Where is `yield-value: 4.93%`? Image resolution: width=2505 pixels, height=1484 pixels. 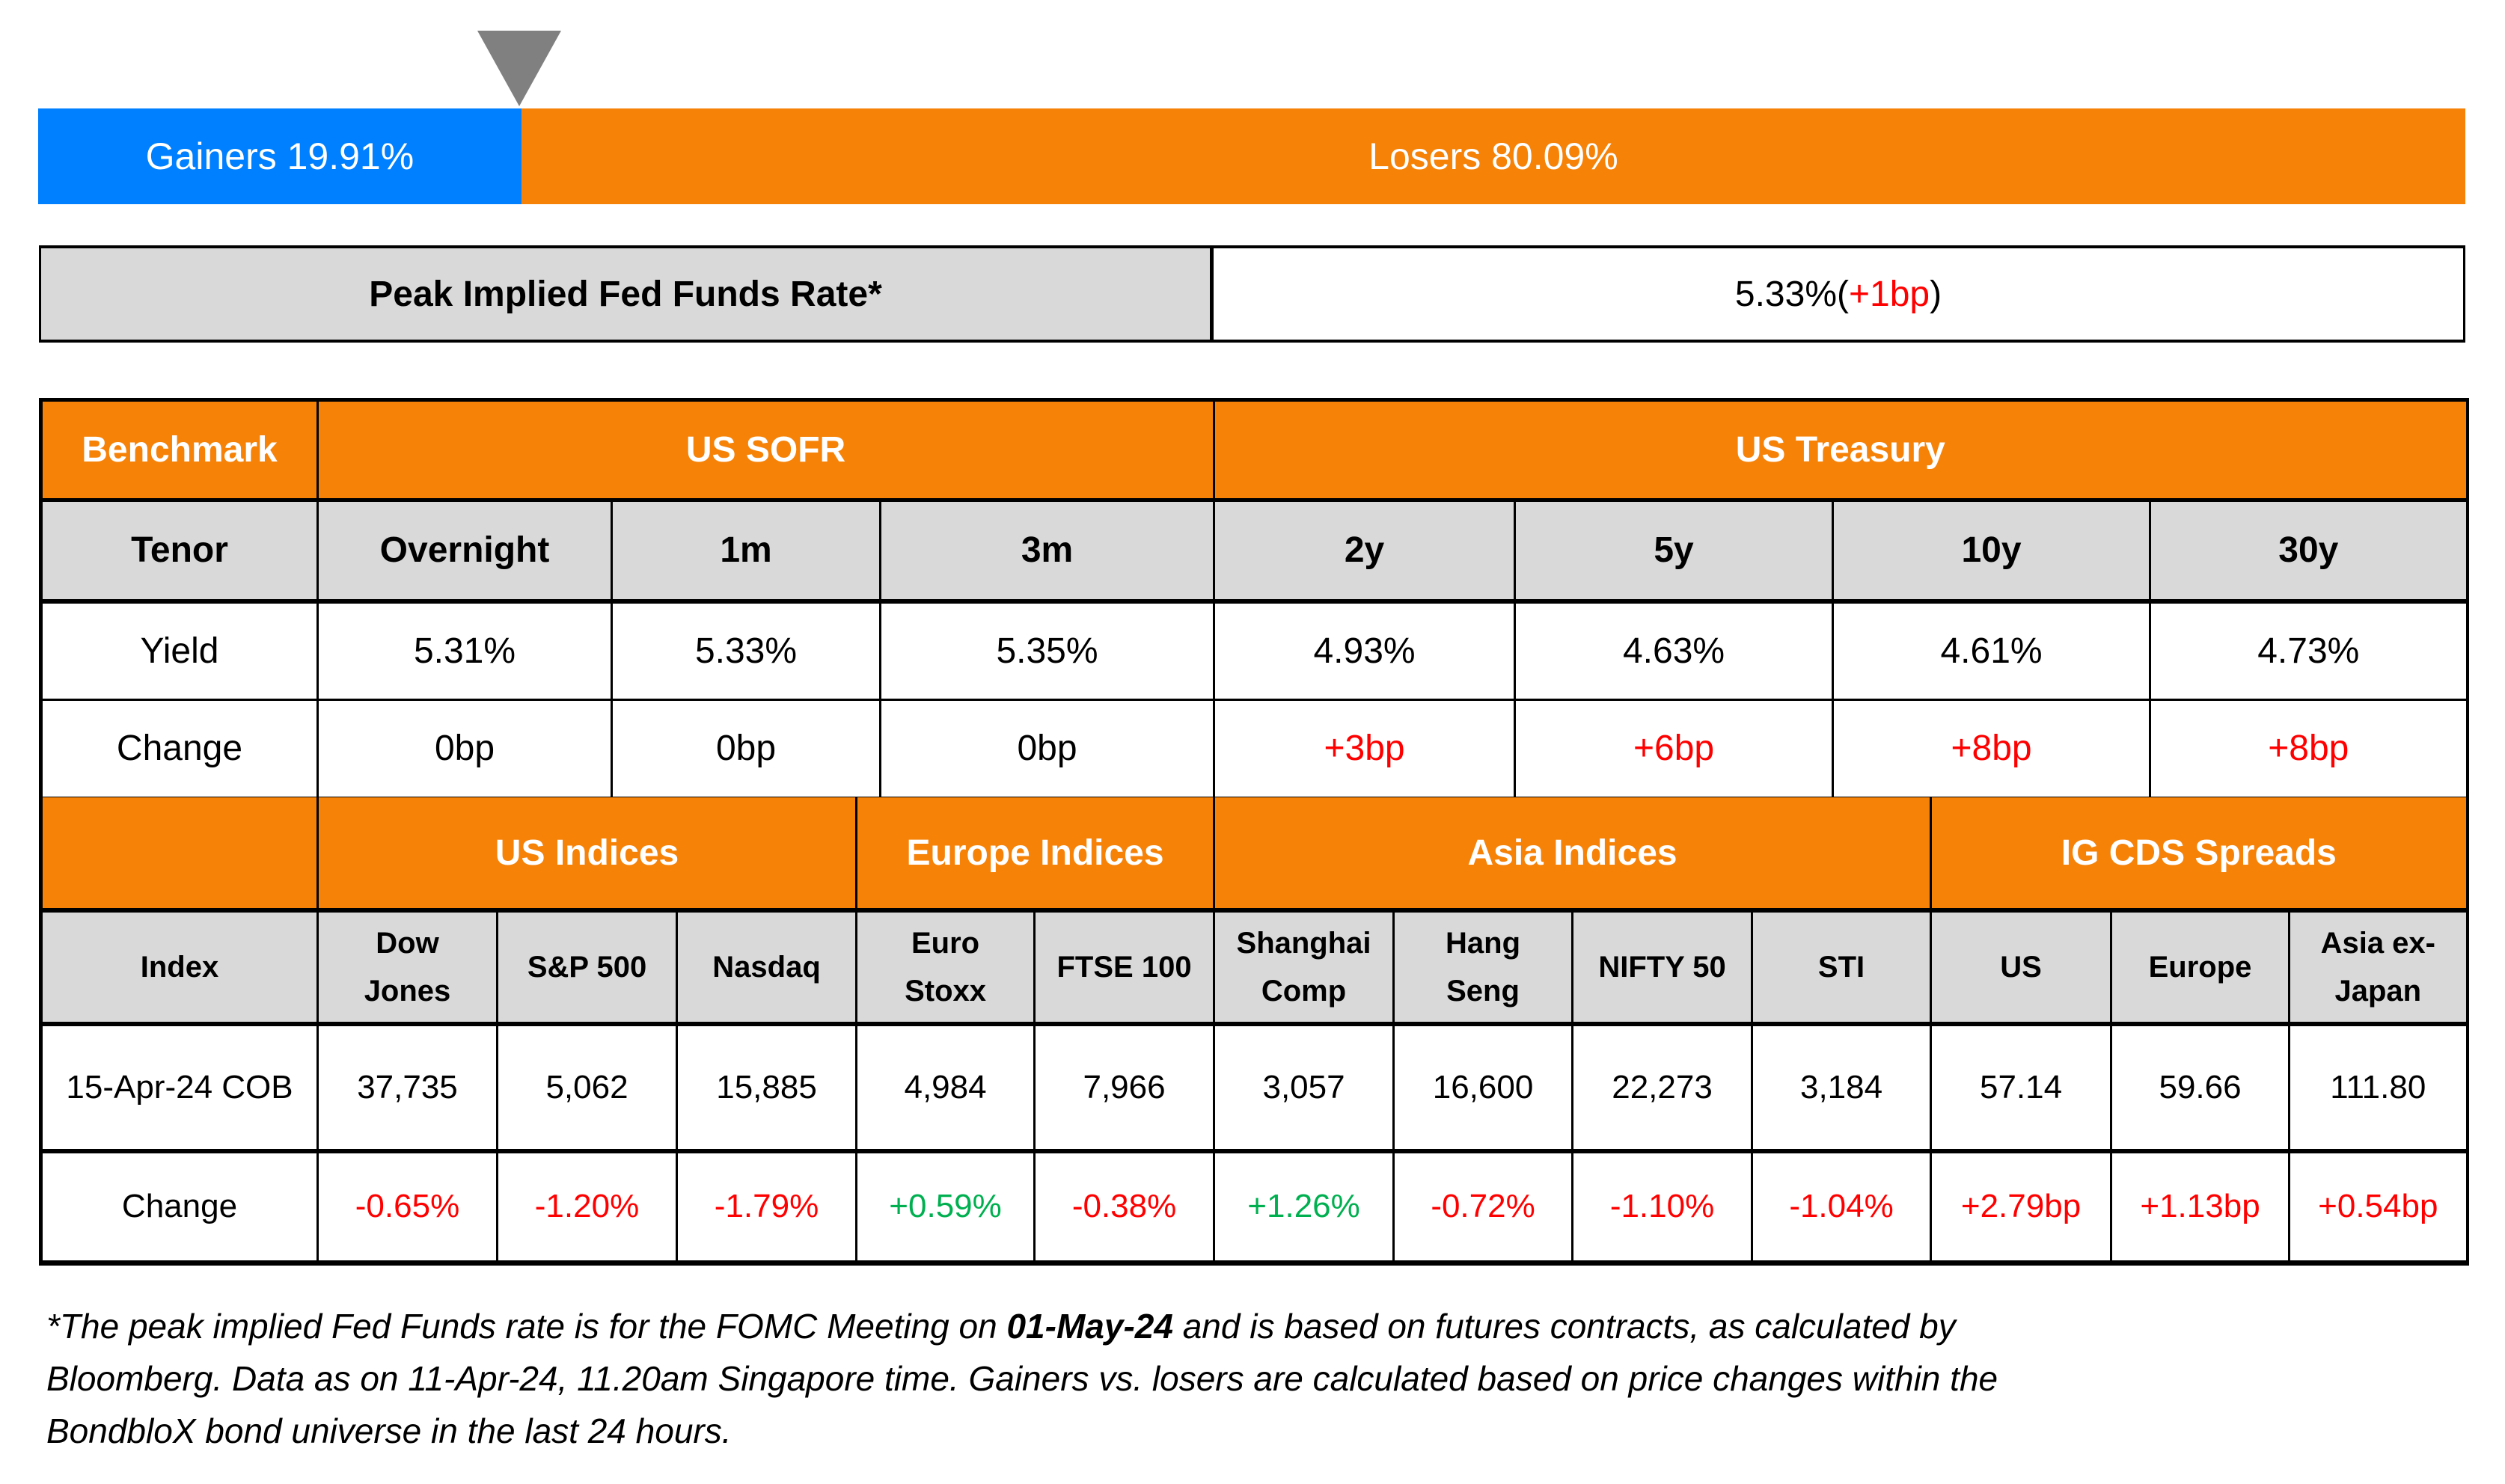 yield-value: 4.93% is located at coordinates (1365, 650).